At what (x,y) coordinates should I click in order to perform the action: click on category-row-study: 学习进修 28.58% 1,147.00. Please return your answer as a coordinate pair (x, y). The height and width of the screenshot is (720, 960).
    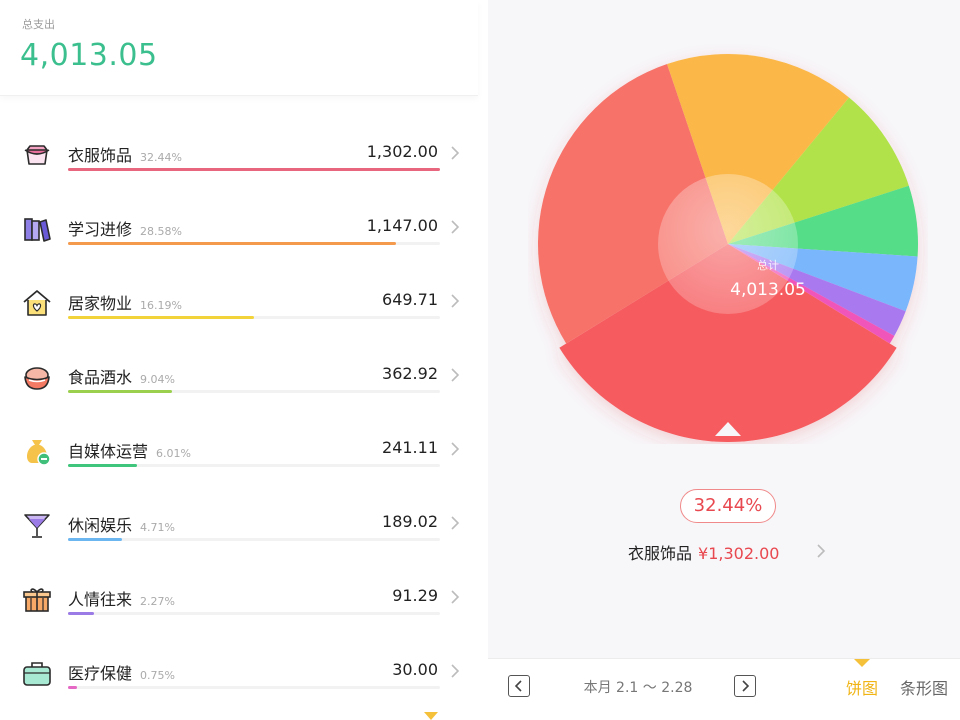
    Looking at the image, I should click on (244, 223).